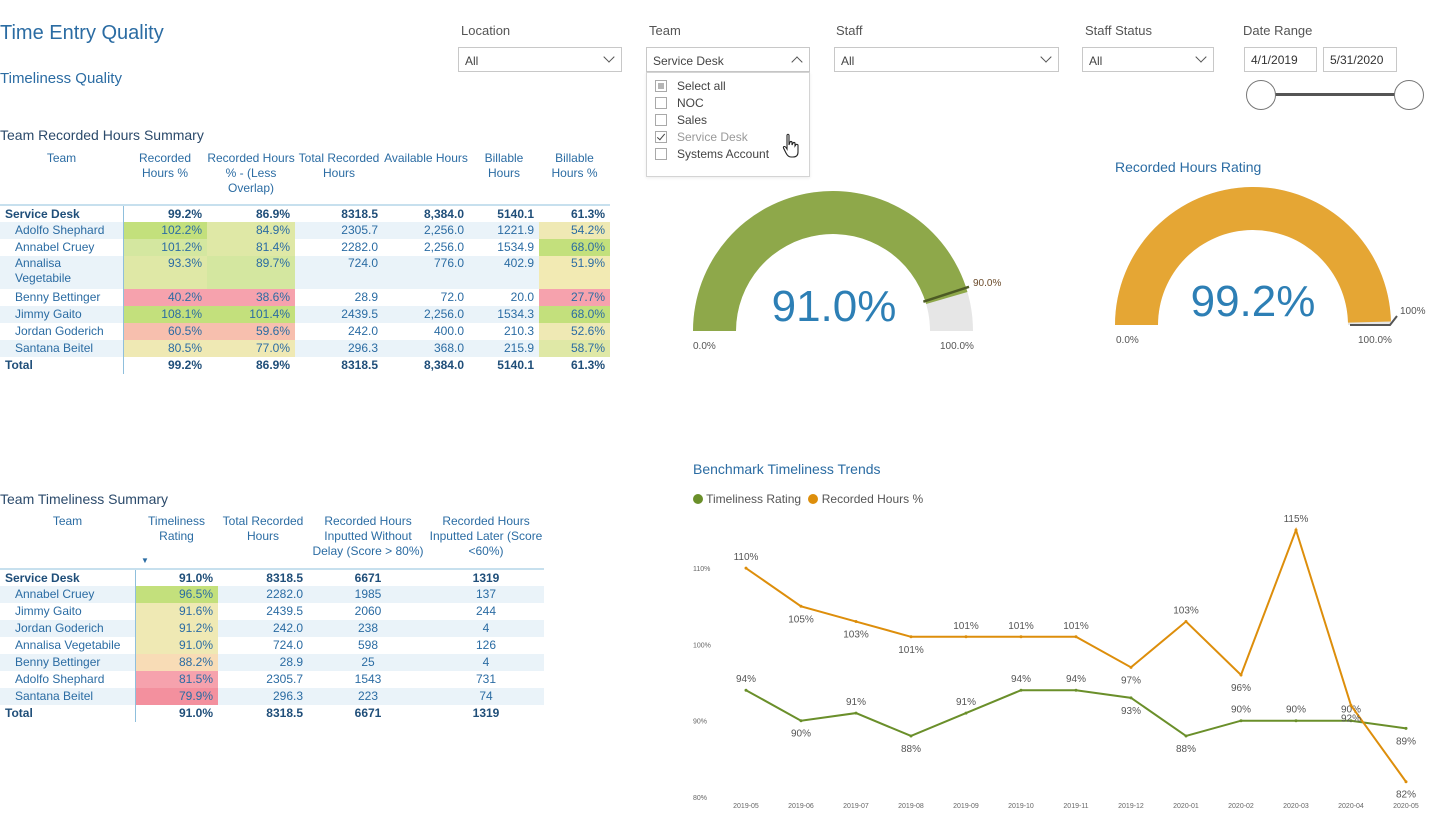  What do you see at coordinates (251, 173) in the screenshot?
I see `col-header-recorded-less-overlap: Recorded Hours % - (Less Overlap)` at bounding box center [251, 173].